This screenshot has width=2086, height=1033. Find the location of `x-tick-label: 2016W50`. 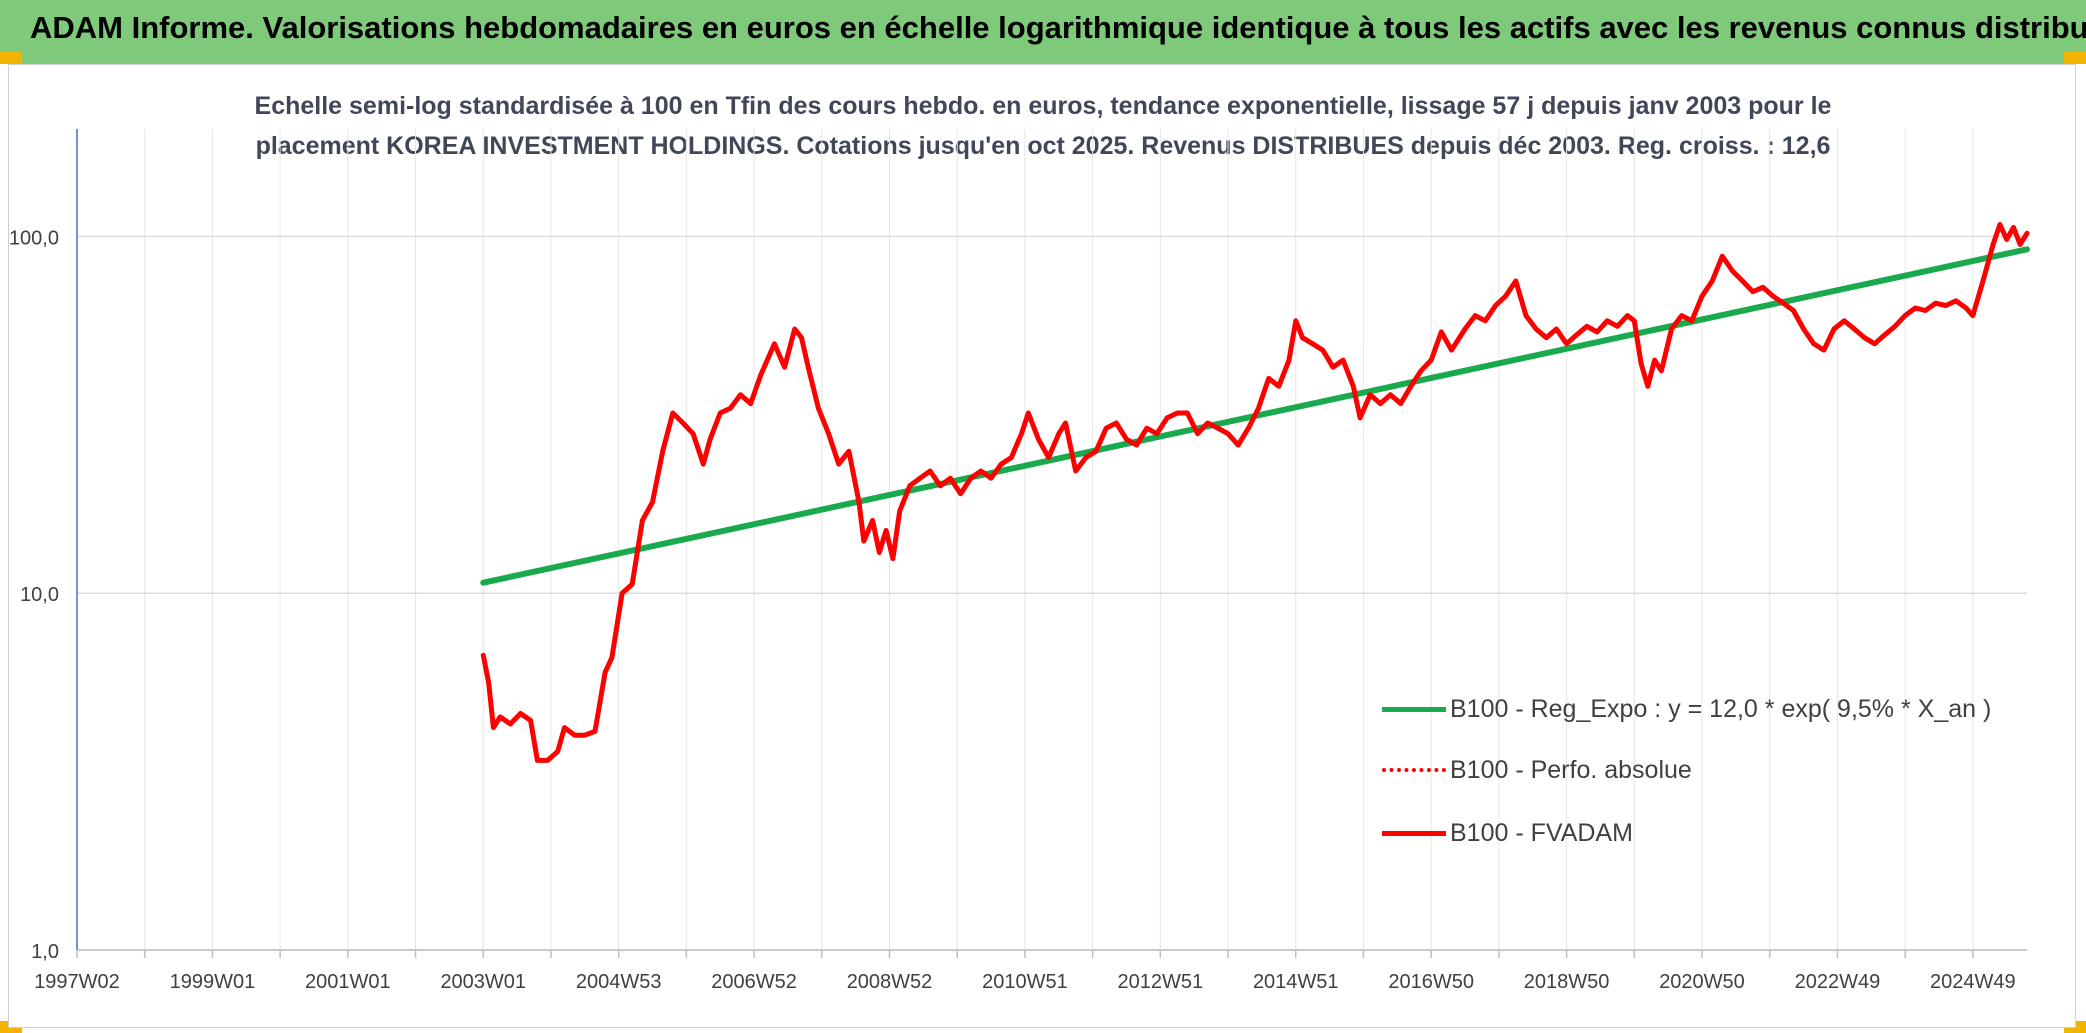

x-tick-label: 2016W50 is located at coordinates (1431, 982).